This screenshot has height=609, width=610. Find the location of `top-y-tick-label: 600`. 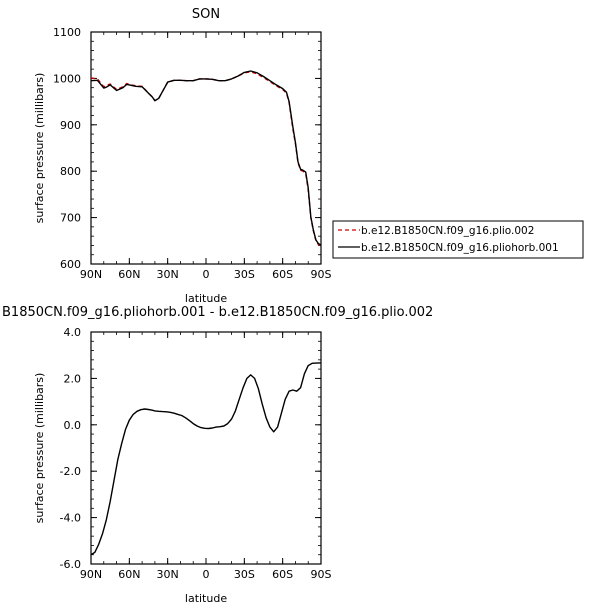

top-y-tick-label: 600 is located at coordinates (70, 264).